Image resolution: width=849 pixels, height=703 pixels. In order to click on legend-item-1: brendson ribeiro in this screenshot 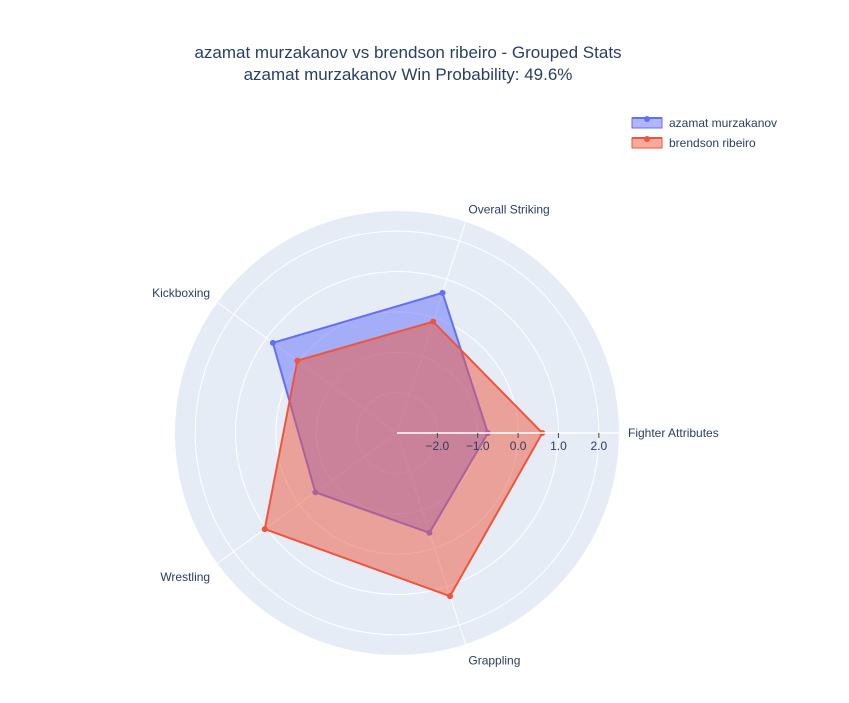, I will do `click(693, 143)`.